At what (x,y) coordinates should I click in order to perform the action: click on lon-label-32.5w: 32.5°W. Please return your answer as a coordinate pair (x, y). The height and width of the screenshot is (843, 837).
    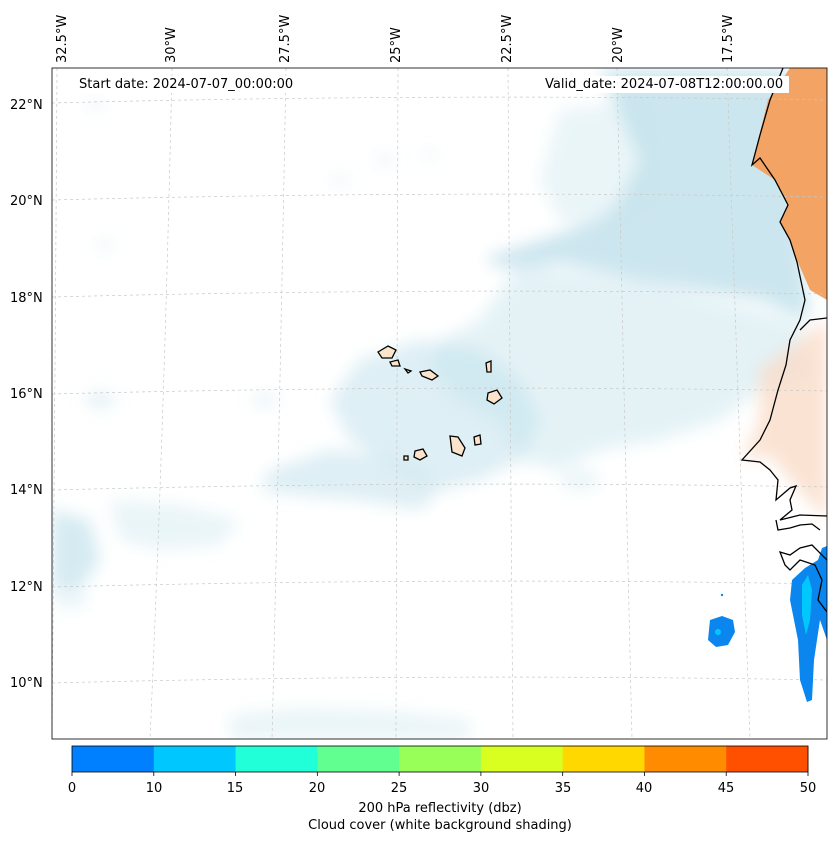
    Looking at the image, I should click on (62, 38).